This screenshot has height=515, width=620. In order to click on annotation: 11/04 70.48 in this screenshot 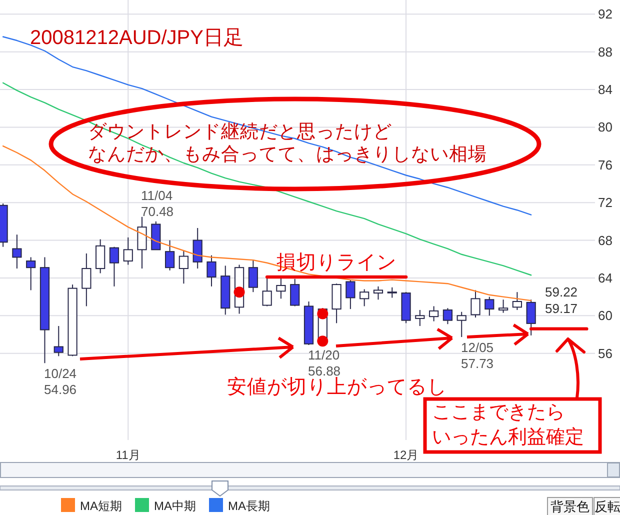, I will do `click(157, 203)`.